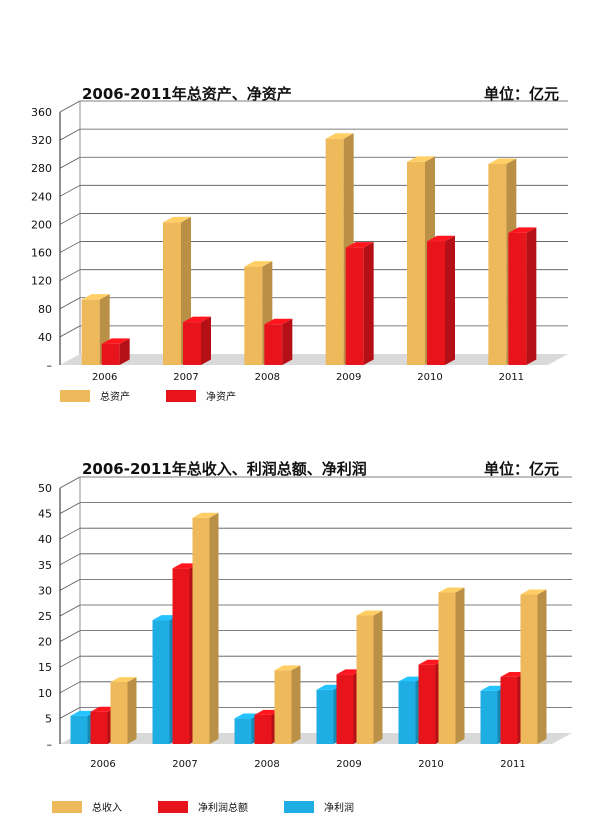 This screenshot has width=600, height=821. I want to click on y-tick-label: 25, so click(45, 616).